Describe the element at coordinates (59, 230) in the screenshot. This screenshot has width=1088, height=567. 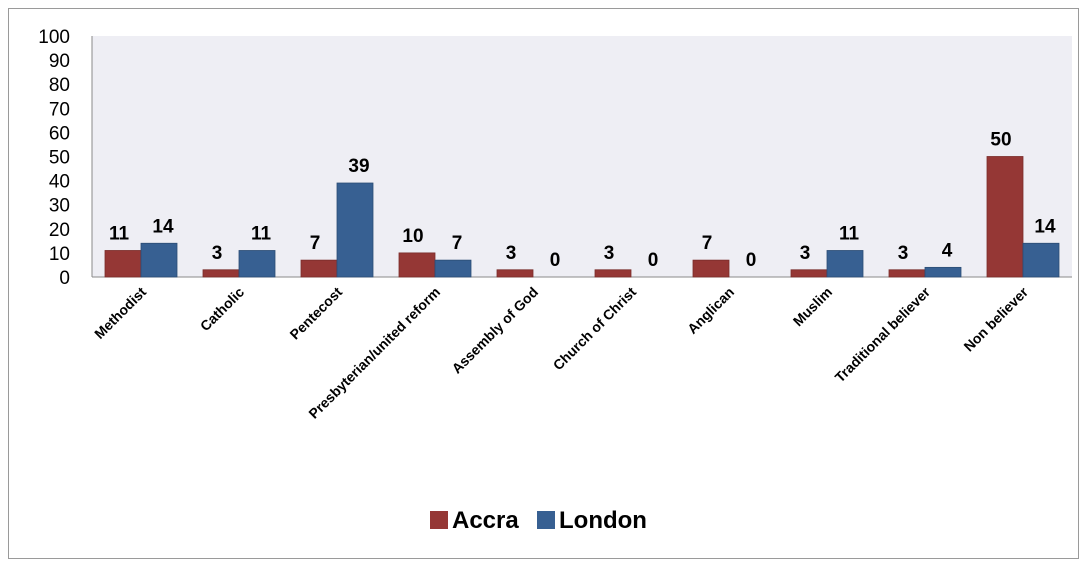
I see `y-tick-label: 20` at that location.